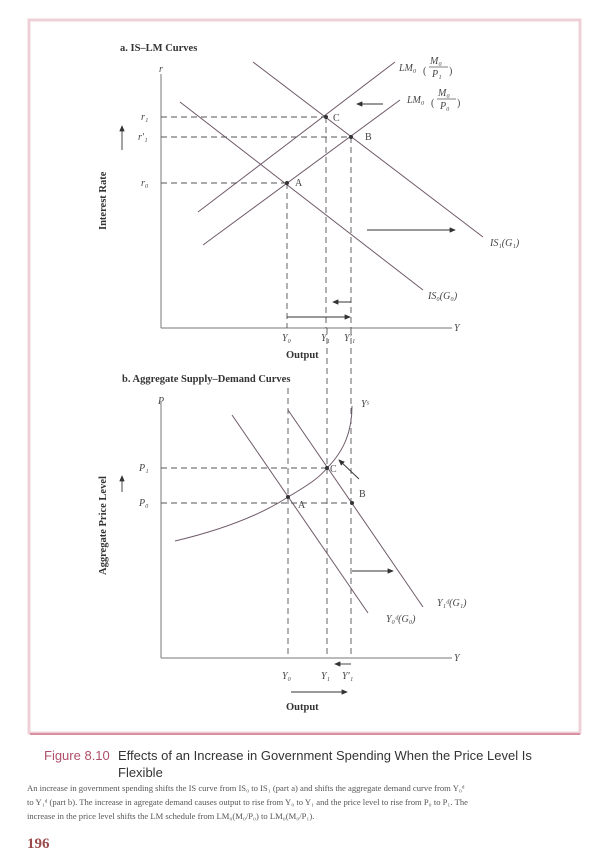  Describe the element at coordinates (140, 772) in the screenshot. I see `figure-title-line-2: Flexible` at that location.